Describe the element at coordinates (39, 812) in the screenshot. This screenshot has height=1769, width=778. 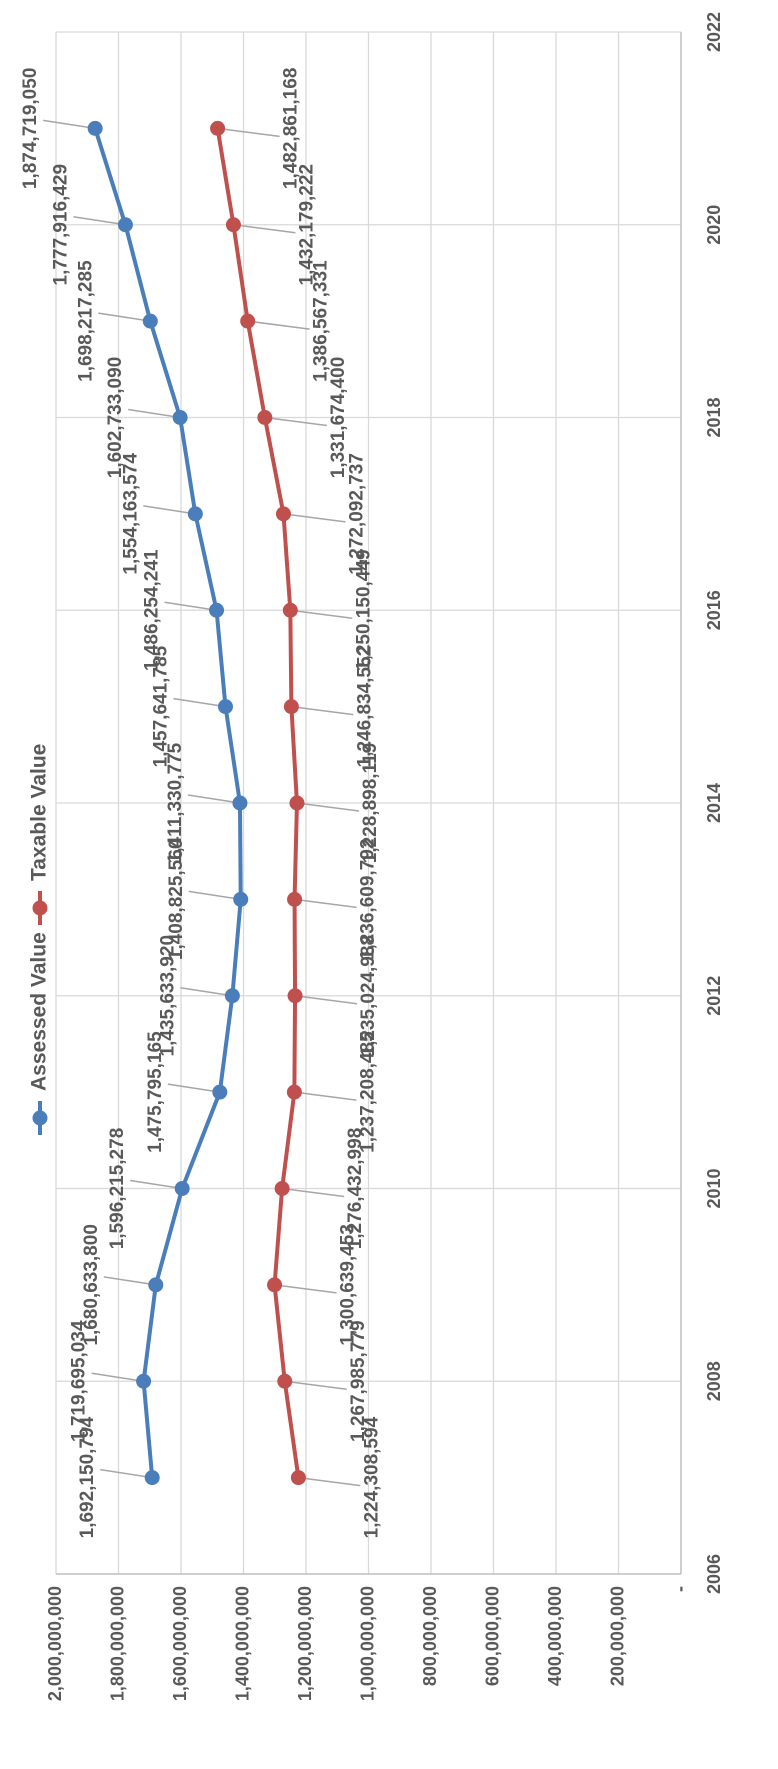
I see `legend-label: Taxable Value` at that location.